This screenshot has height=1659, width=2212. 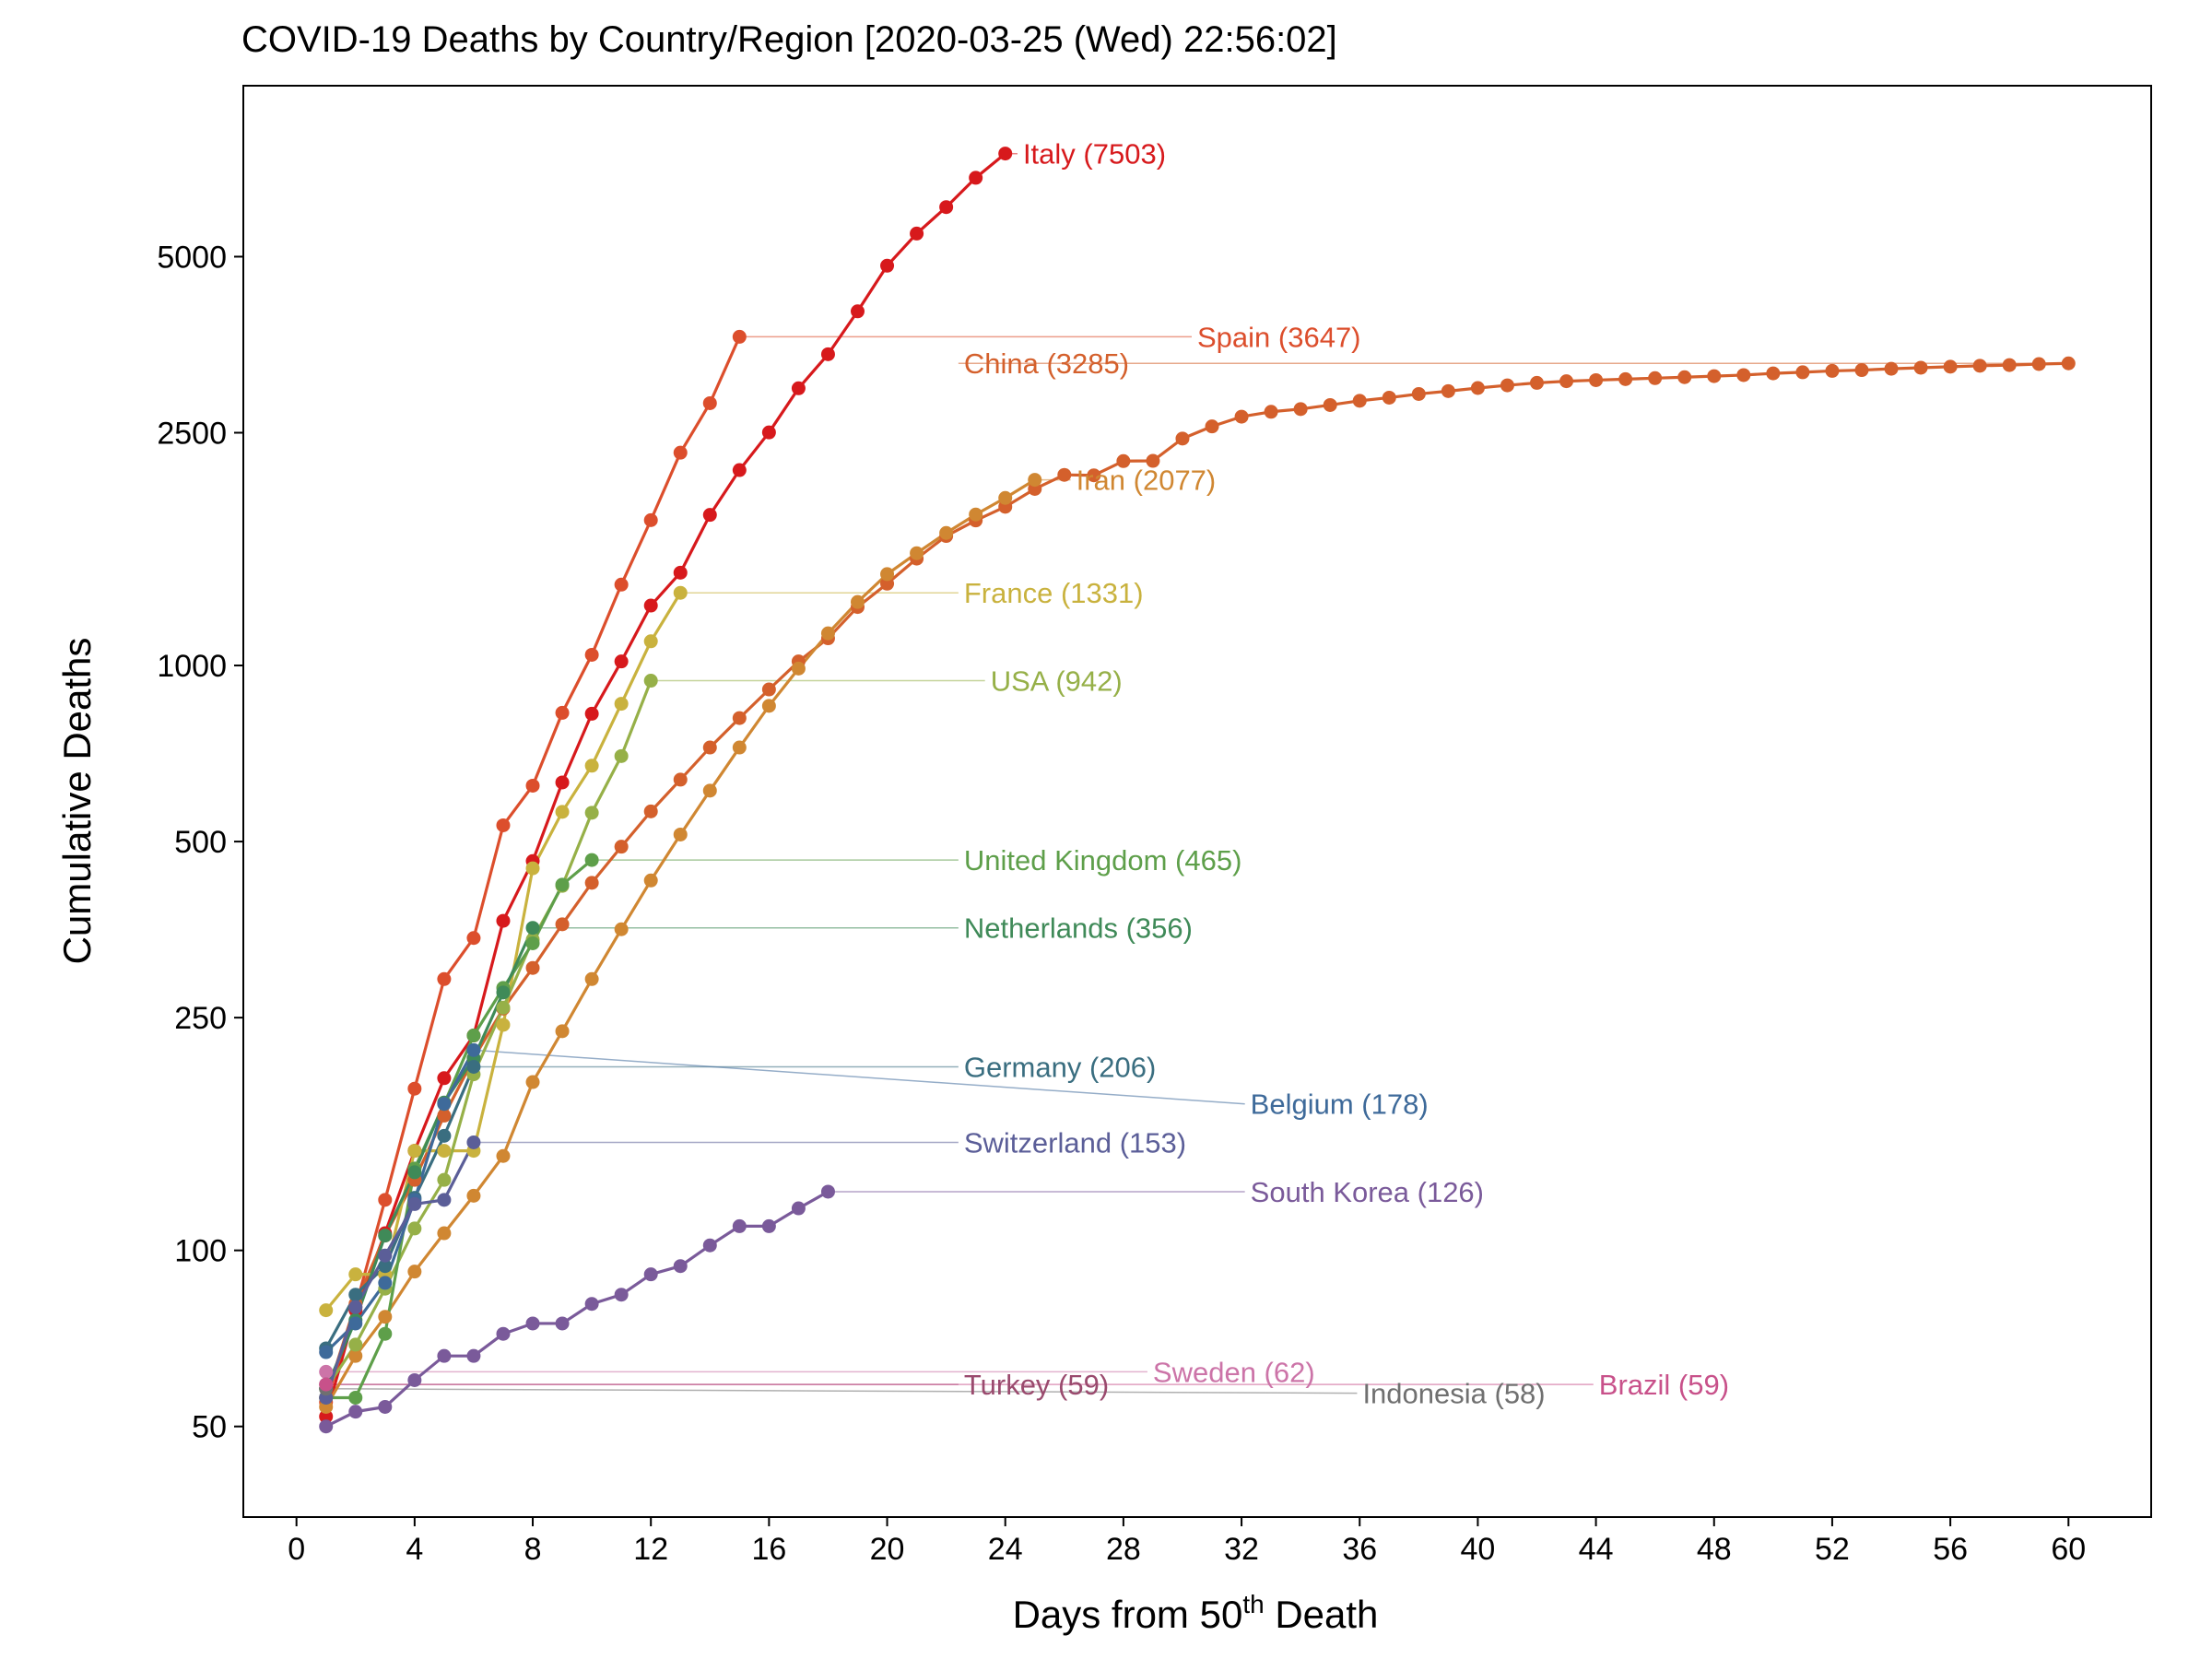 I want to click on x-tick-label: 0, so click(x=296, y=1549).